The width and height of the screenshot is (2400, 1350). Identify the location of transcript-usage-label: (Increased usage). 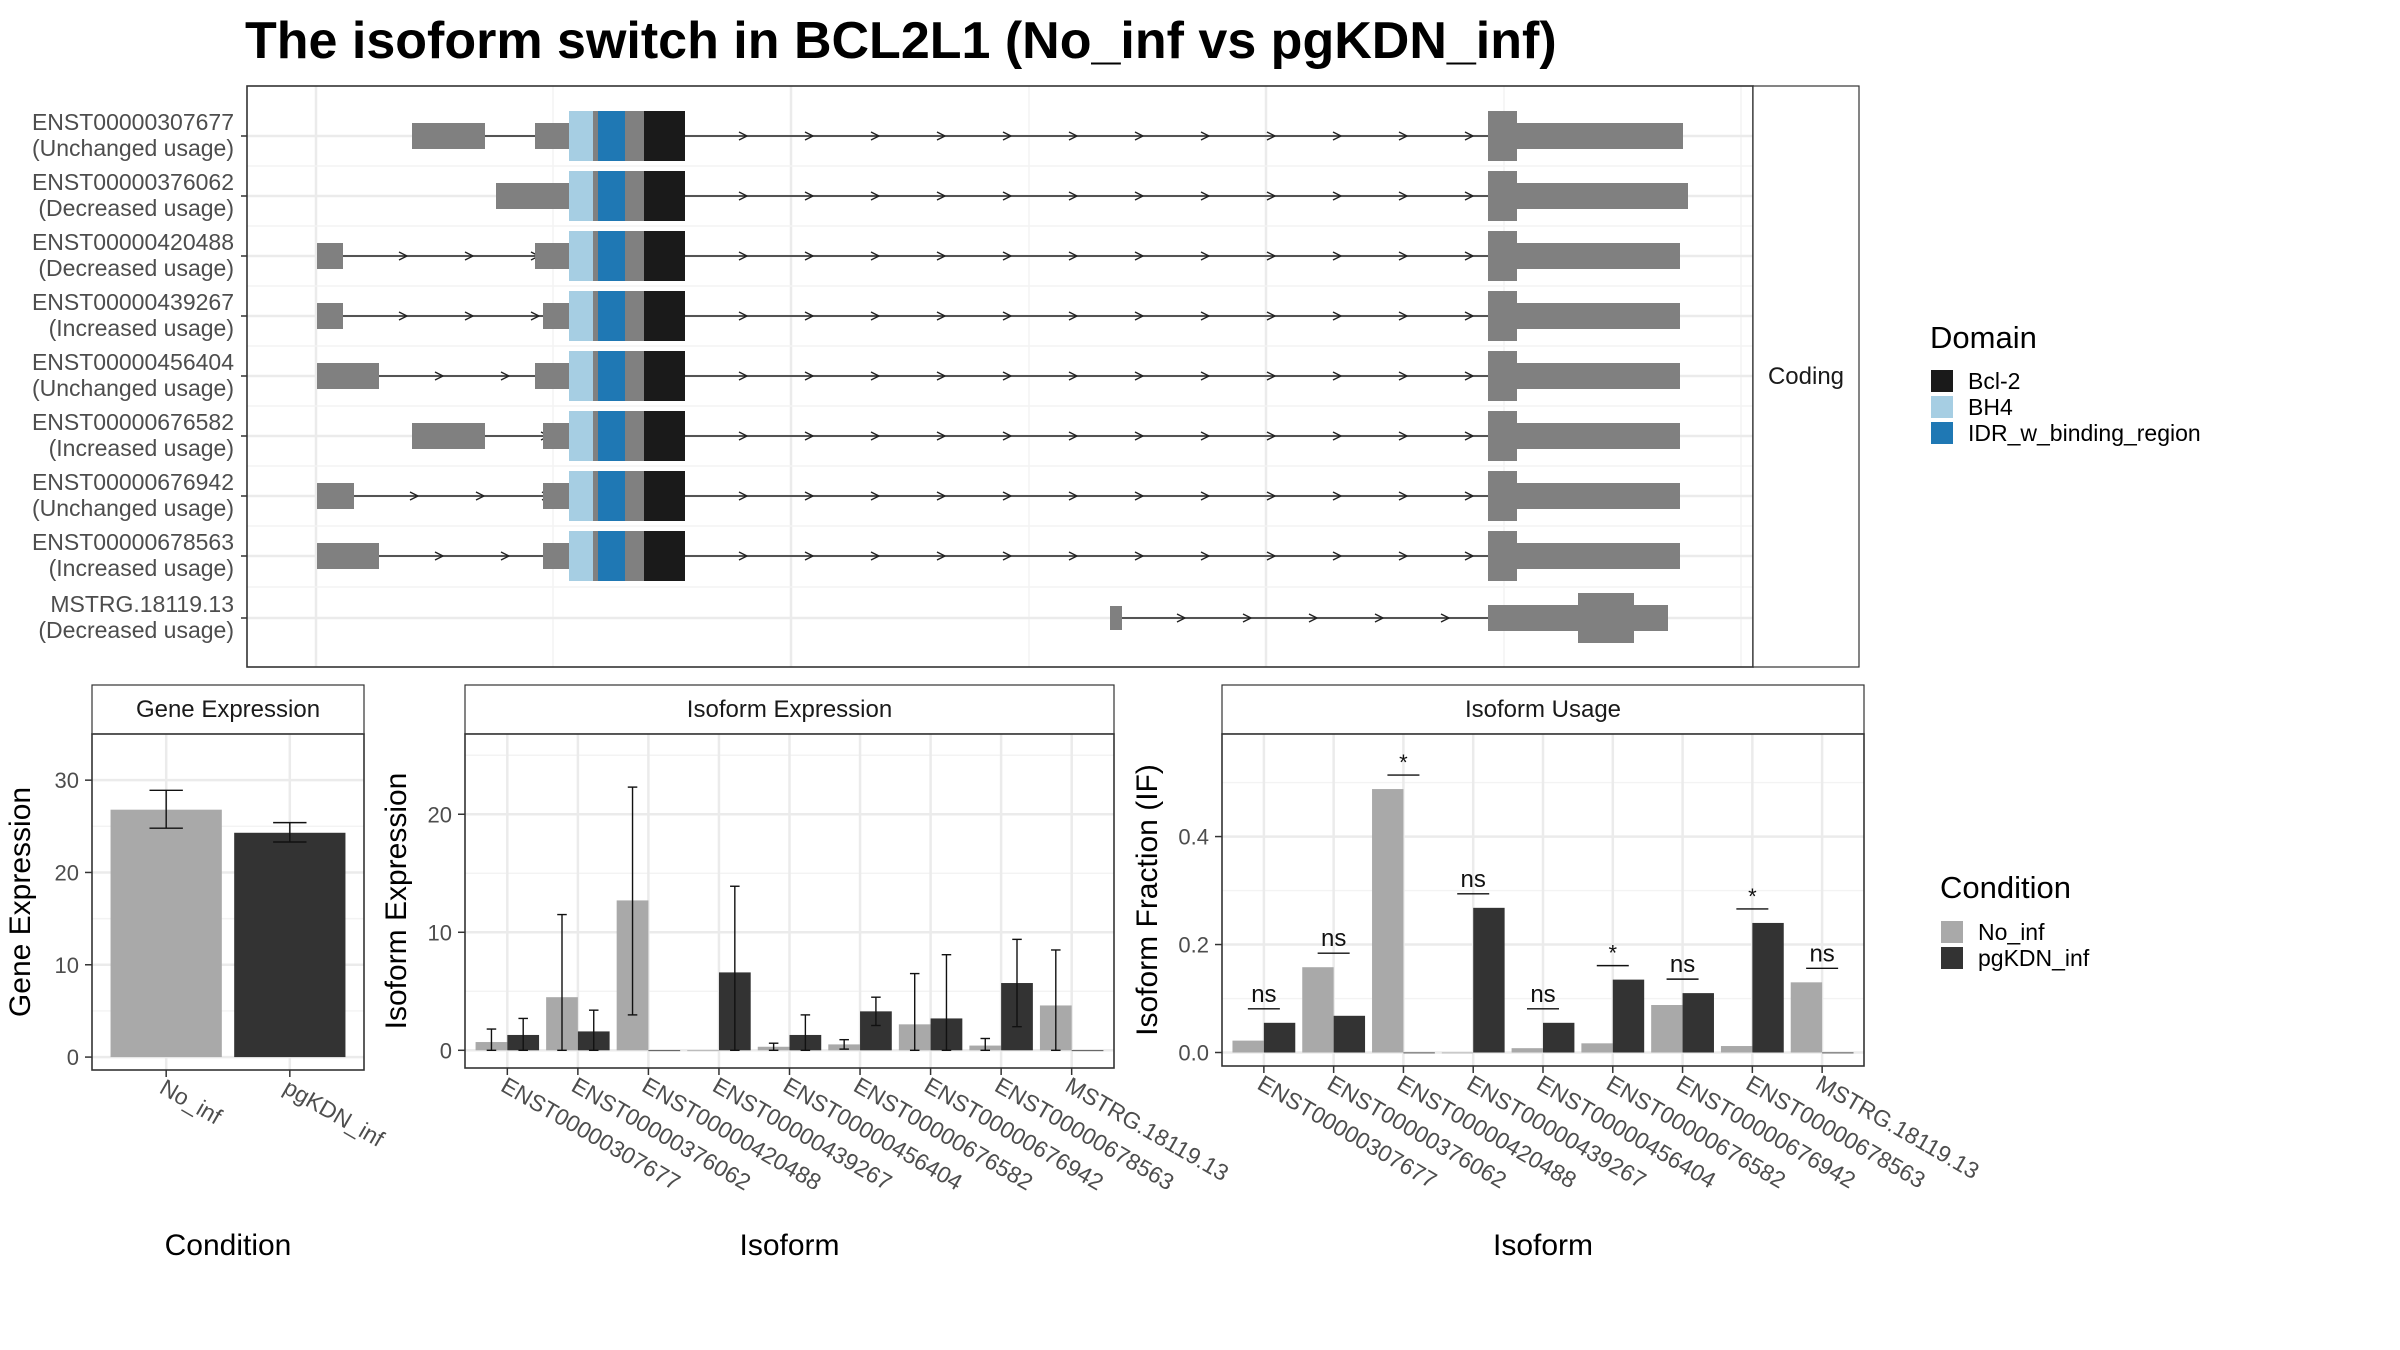
(141, 568).